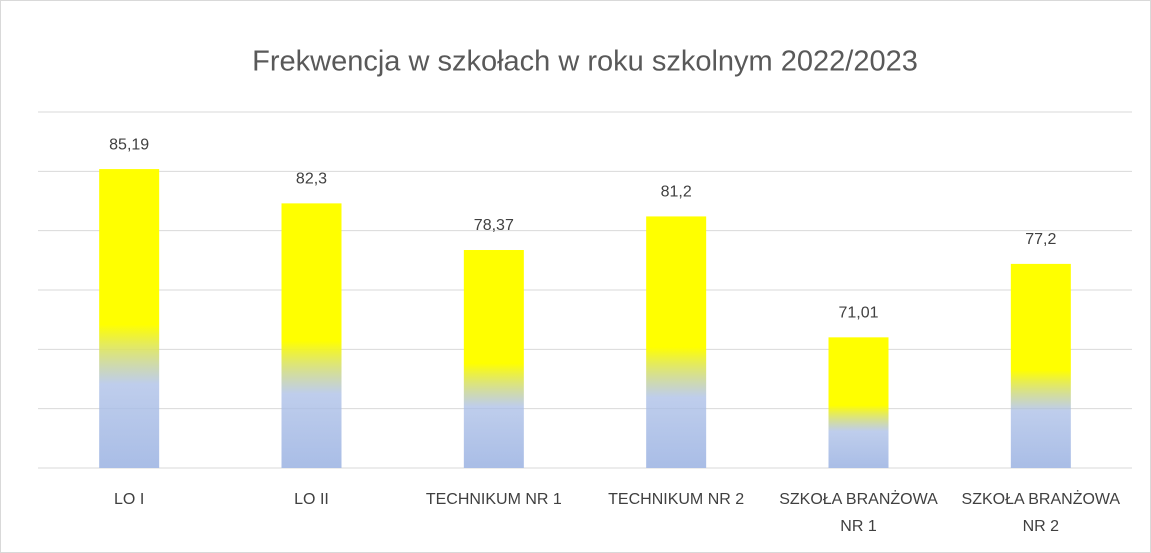 Image resolution: width=1151 pixels, height=553 pixels. Describe the element at coordinates (129, 144) in the screenshot. I see `value-label: 85,19` at that location.